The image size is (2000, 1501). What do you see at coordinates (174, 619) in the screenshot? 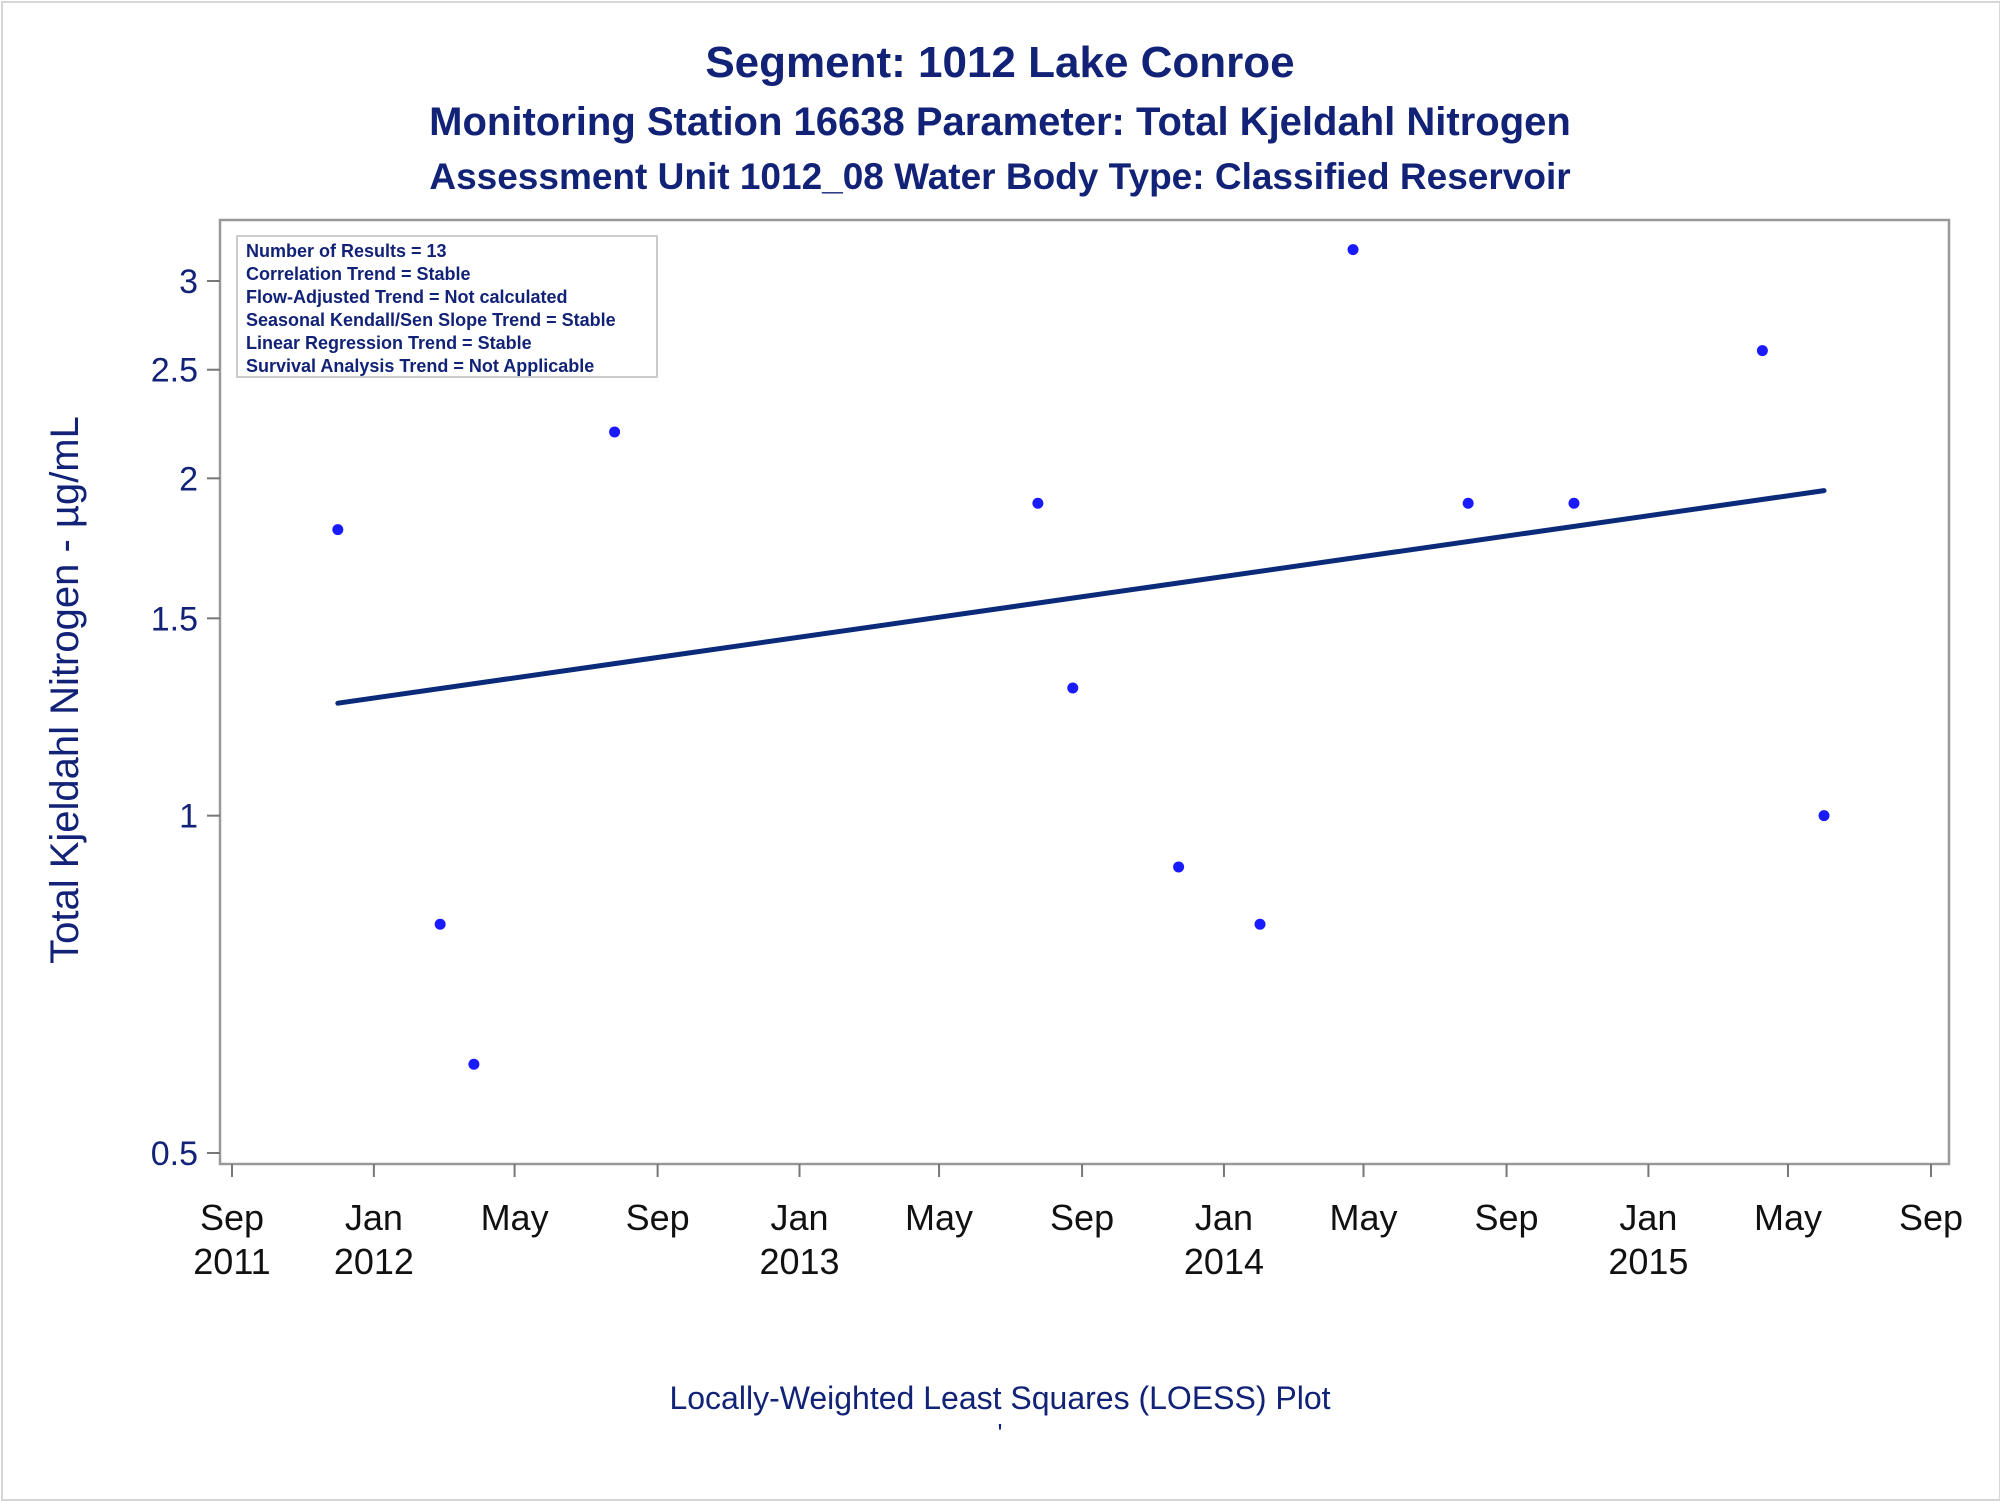
I see `y-tick-label: 1.5` at bounding box center [174, 619].